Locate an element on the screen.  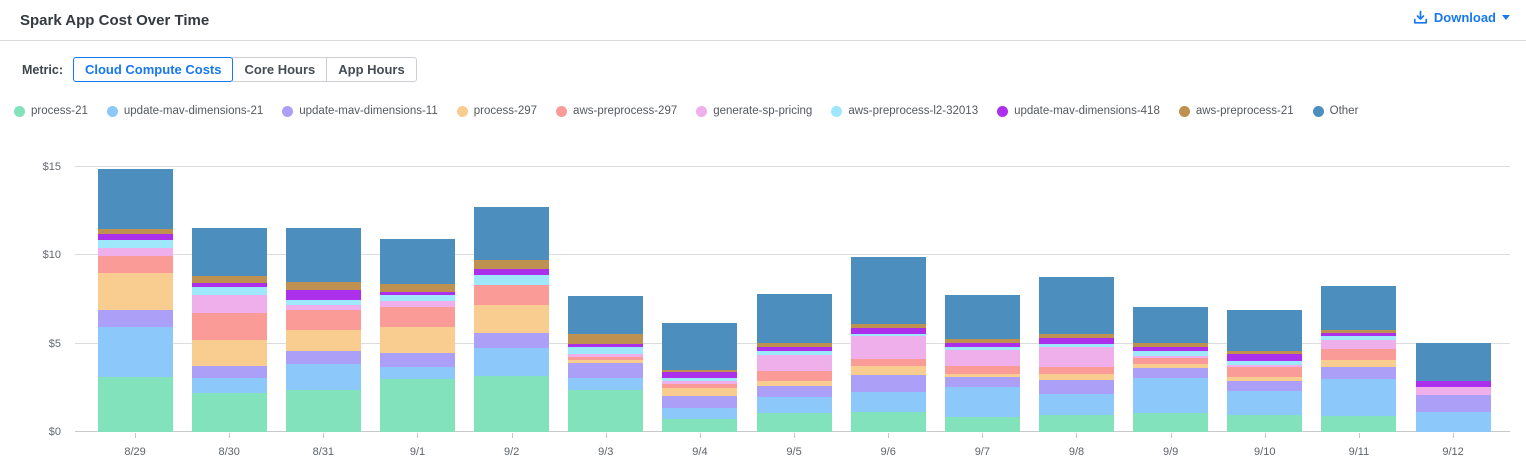
legend-item: aws-preprocess-21 is located at coordinates (1236, 111).